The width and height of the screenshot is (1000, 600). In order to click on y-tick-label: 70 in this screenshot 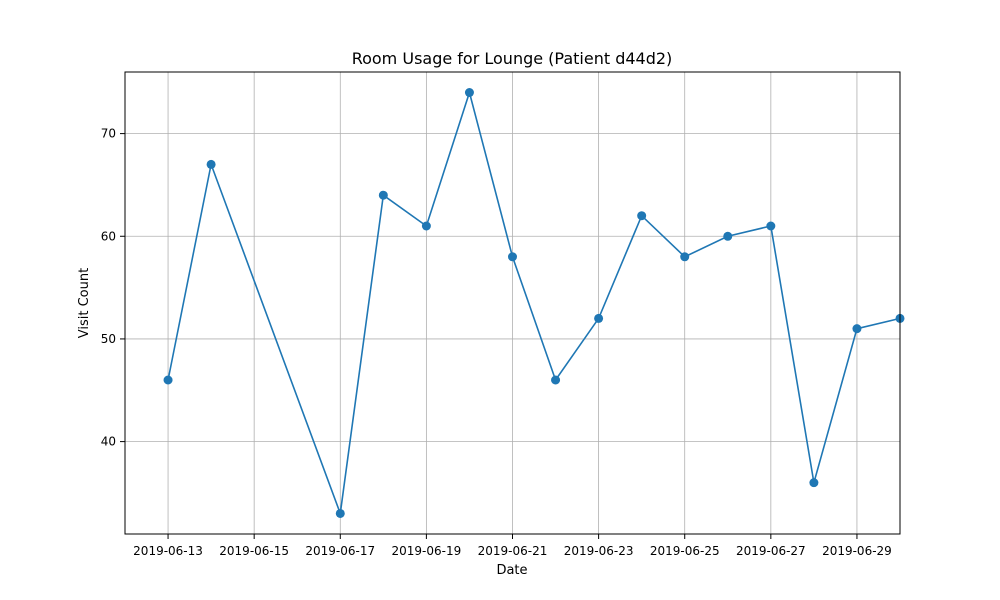, I will do `click(108, 134)`.